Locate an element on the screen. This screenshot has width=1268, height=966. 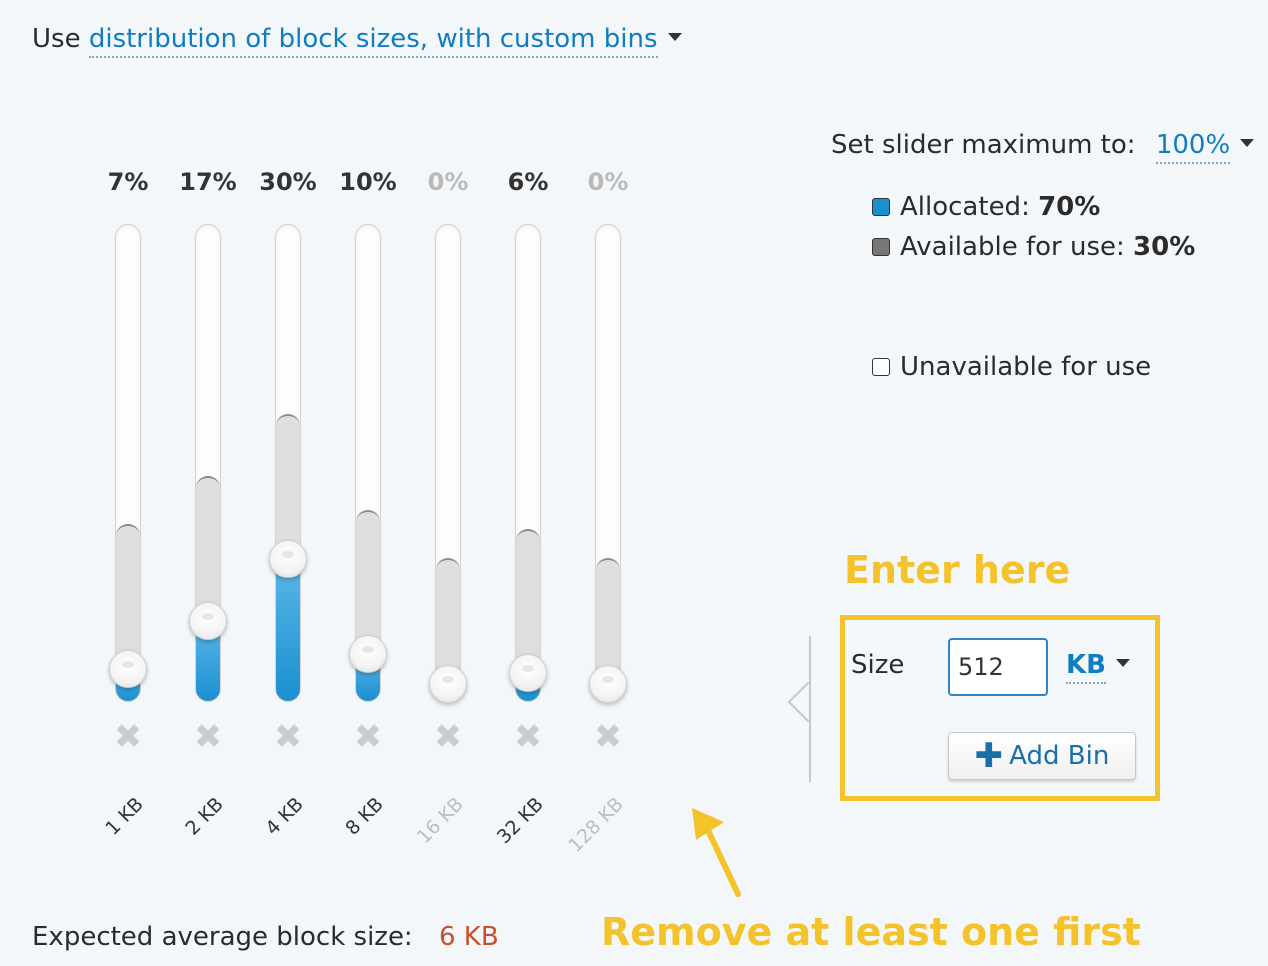
slider-max-row: Set slider maximum to: 100% is located at coordinates (1043, 147).